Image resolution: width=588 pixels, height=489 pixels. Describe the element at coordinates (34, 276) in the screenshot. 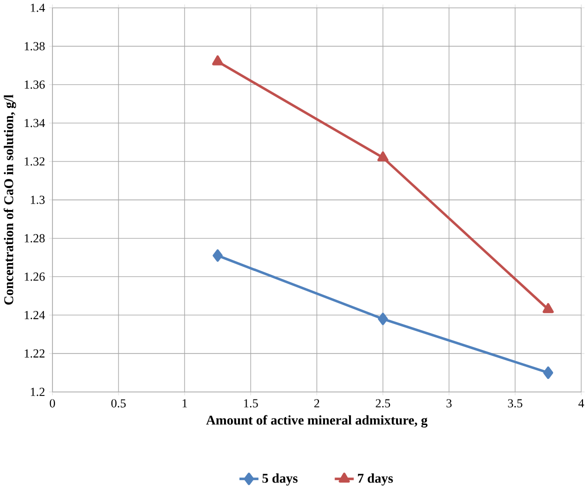

I see `y-tick-label: 1.26` at that location.